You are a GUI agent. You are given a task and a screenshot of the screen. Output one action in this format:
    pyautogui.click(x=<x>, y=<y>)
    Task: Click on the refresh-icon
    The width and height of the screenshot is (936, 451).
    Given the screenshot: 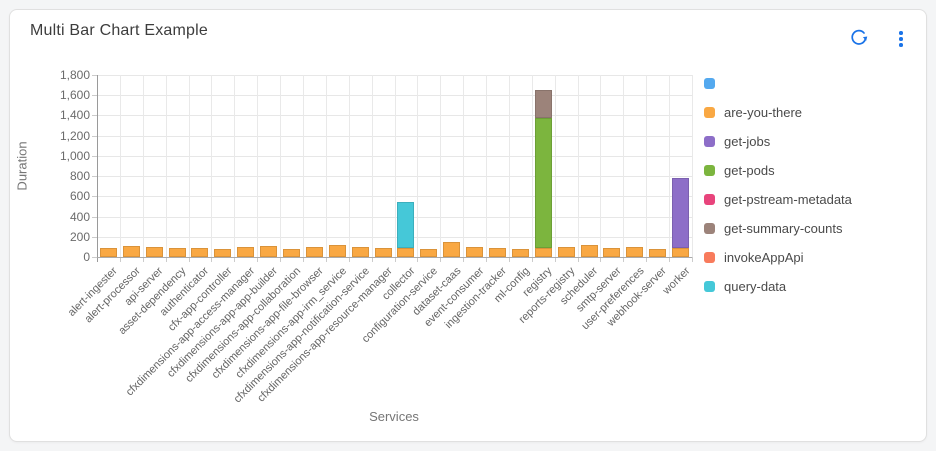 What is the action you would take?
    pyautogui.click(x=859, y=39)
    